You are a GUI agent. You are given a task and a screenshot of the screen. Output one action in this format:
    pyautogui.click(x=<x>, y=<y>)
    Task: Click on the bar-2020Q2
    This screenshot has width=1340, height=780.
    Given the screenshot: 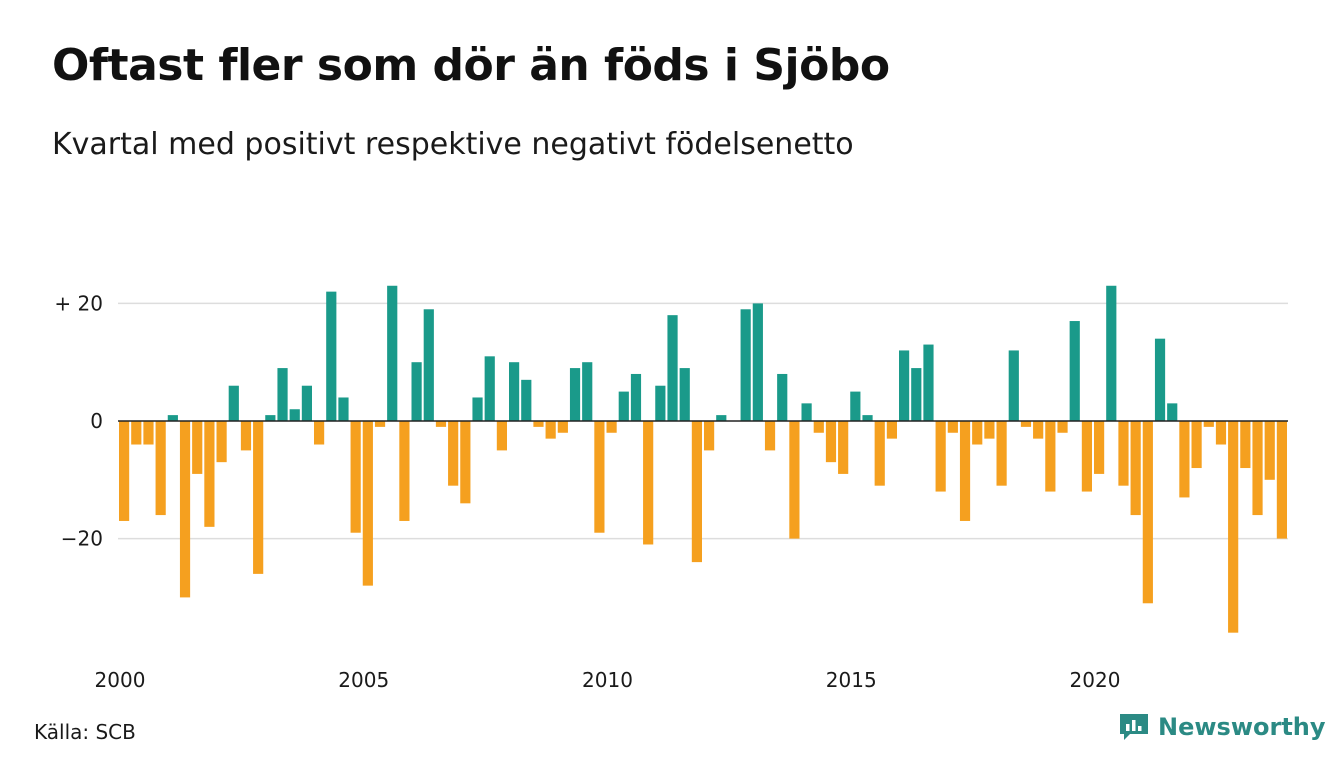 What is the action you would take?
    pyautogui.click(x=1111, y=353)
    